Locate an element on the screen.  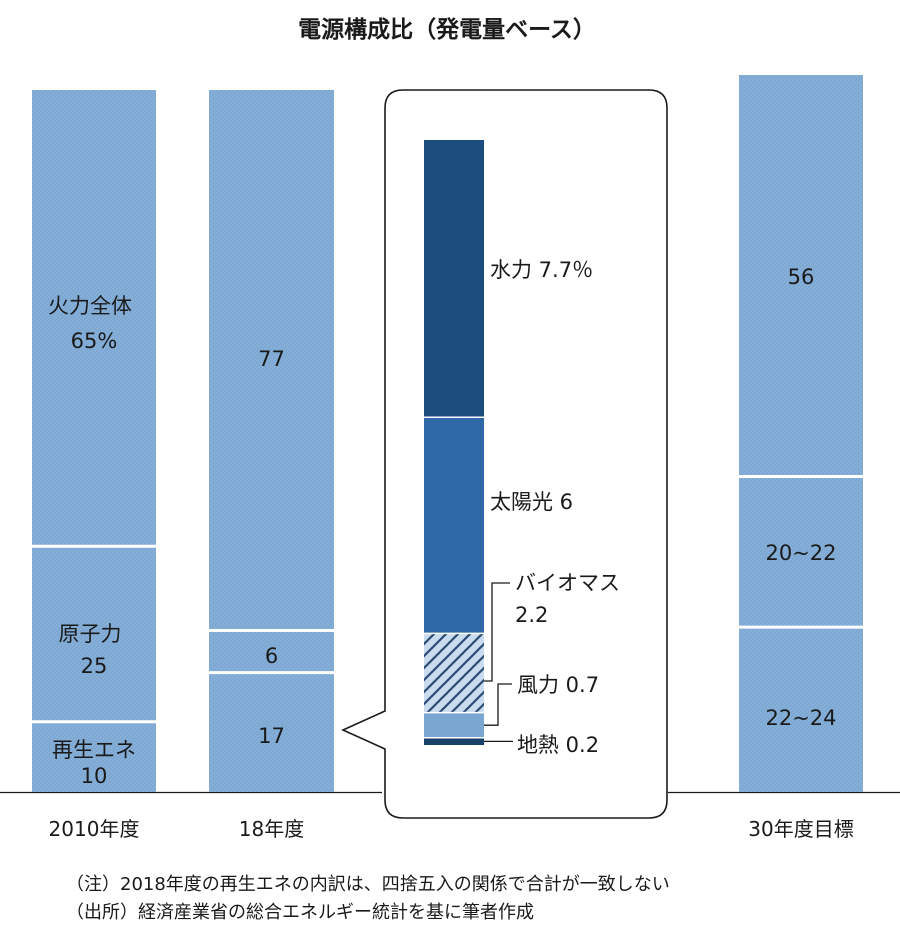
category-label-2: 30年度目標 is located at coordinates (800, 829).